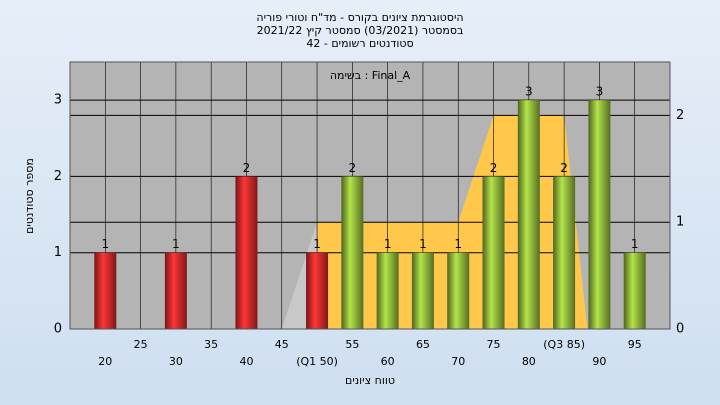  I want to click on x-axis-label: טווח ציונים, so click(370, 380).